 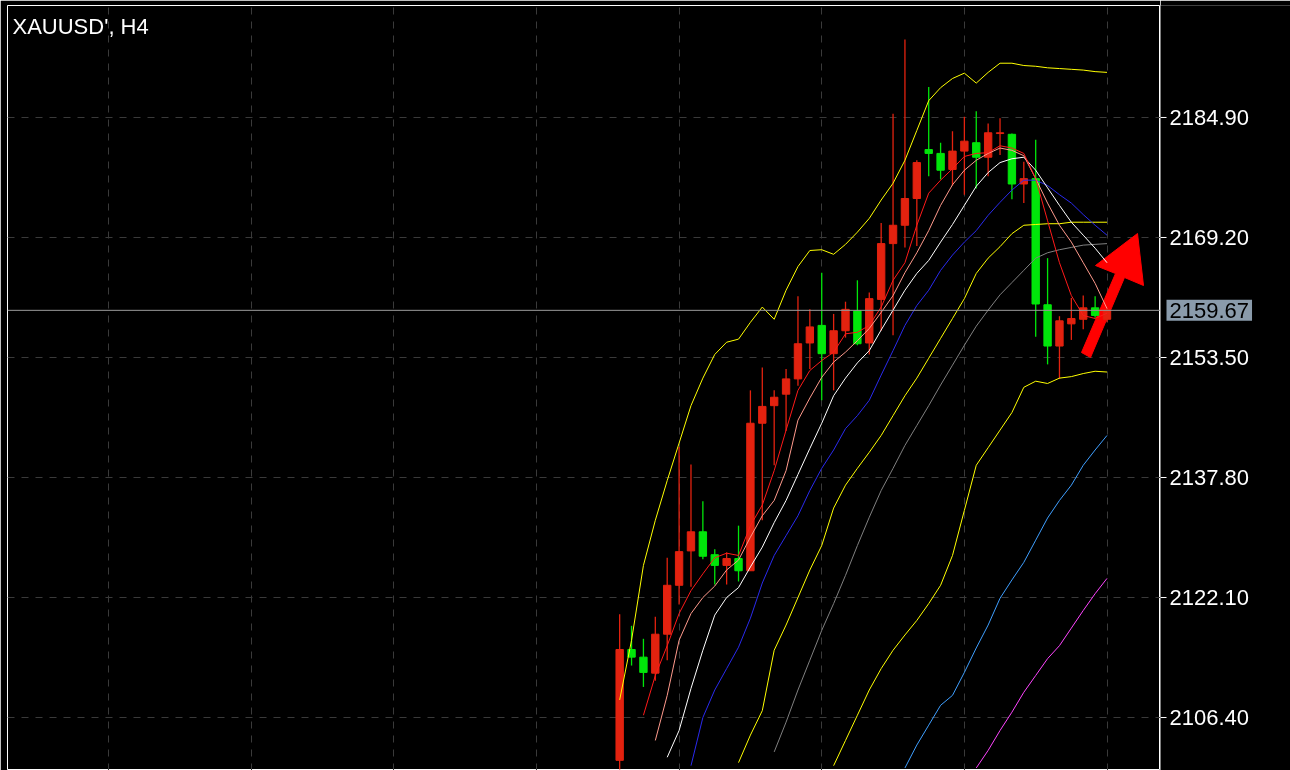 What do you see at coordinates (1209, 237) in the screenshot?
I see `y-tick-label: 2169.20` at bounding box center [1209, 237].